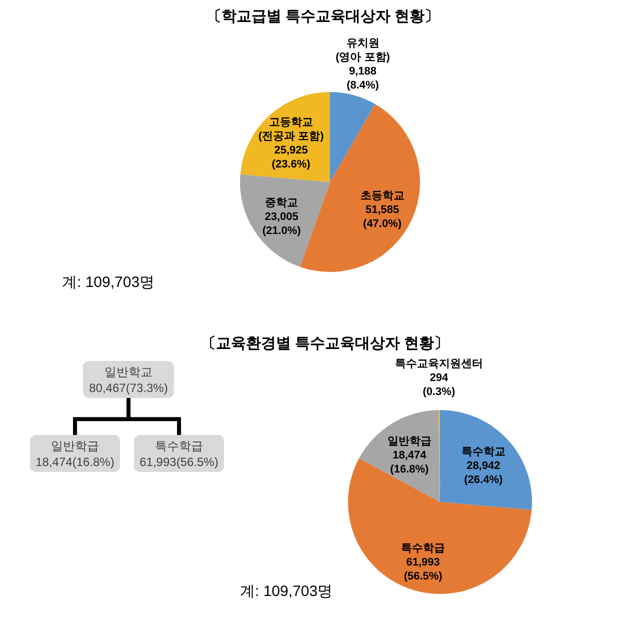  Describe the element at coordinates (409, 442) in the screenshot. I see `slice-label: 일반학급` at that location.